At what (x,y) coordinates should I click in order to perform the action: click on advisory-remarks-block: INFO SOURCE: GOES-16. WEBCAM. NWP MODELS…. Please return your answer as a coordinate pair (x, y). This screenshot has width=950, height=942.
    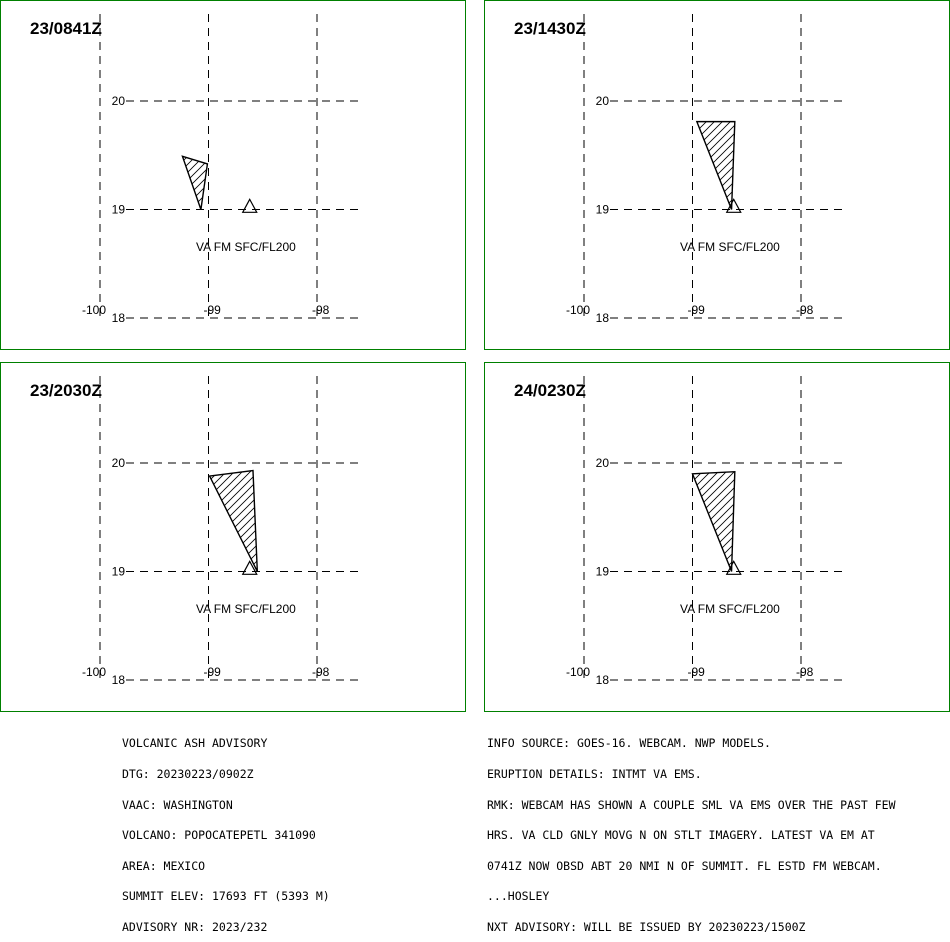
    Looking at the image, I should click on (691, 830).